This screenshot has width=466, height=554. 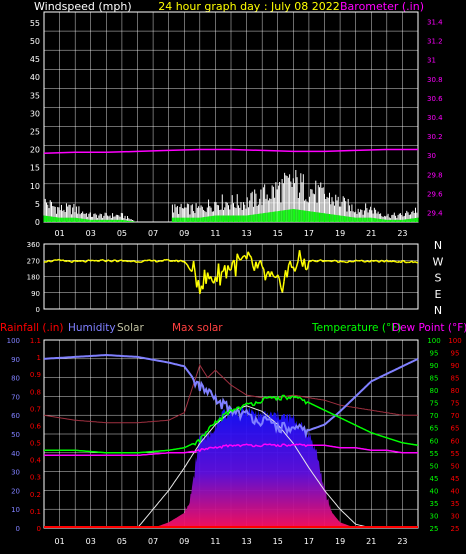 I want to click on dew-point-y-tick: 70, so click(x=455, y=416).